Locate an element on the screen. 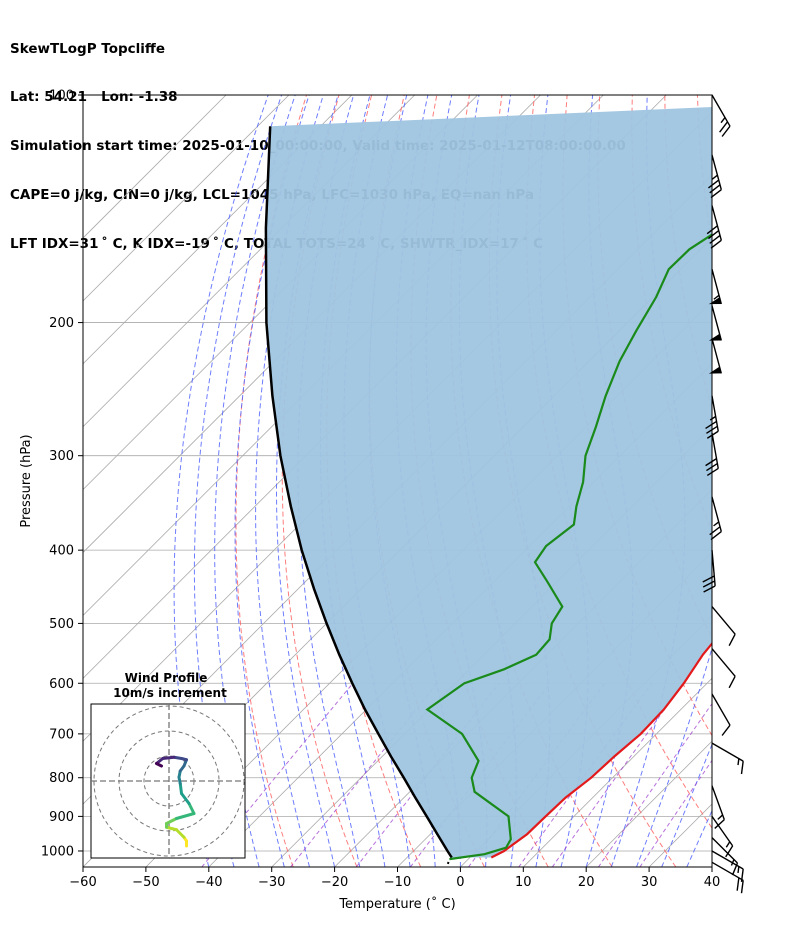 This screenshot has width=794, height=937. x-tick-label: −50 is located at coordinates (145, 882).